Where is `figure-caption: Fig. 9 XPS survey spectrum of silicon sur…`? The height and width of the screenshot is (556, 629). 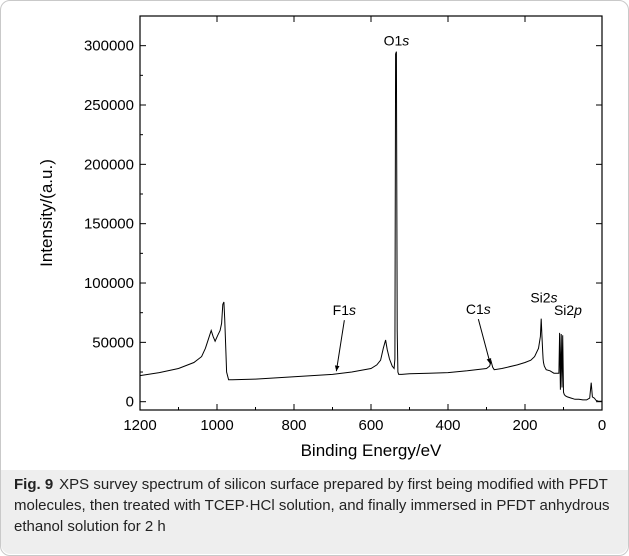
figure-caption: Fig. 9 XPS survey spectrum of silicon sur… is located at coordinates (314, 505).